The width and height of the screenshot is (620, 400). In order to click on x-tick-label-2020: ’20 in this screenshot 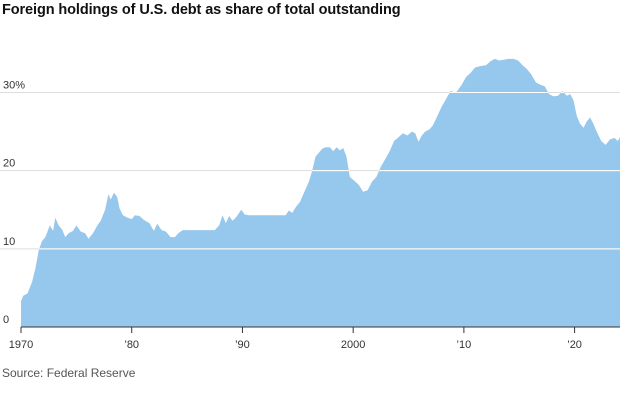, I will do `click(574, 345)`.